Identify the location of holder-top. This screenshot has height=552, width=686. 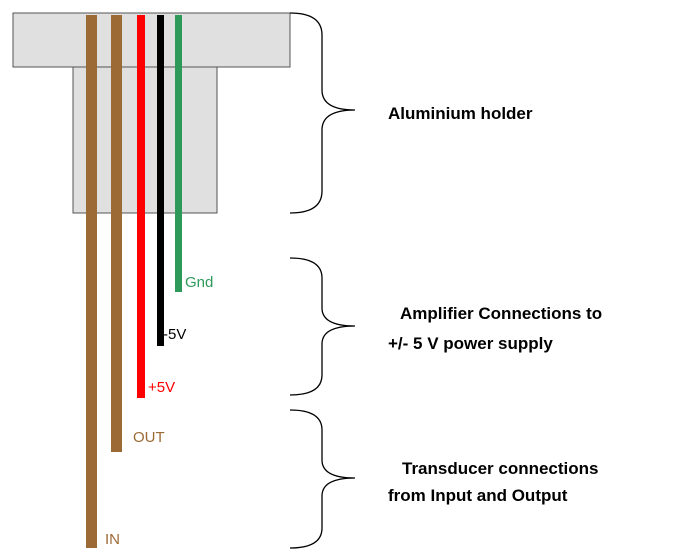
(151, 40).